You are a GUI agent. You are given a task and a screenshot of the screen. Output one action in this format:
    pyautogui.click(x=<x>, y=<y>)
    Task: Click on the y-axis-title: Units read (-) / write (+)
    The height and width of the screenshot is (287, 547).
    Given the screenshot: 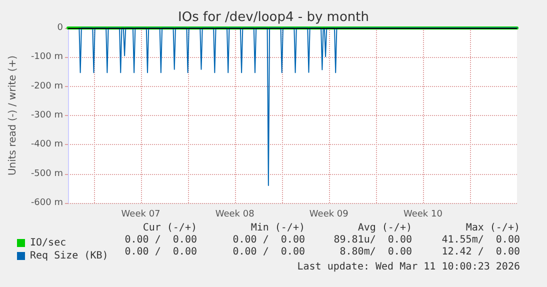 What is the action you would take?
    pyautogui.click(x=13, y=115)
    